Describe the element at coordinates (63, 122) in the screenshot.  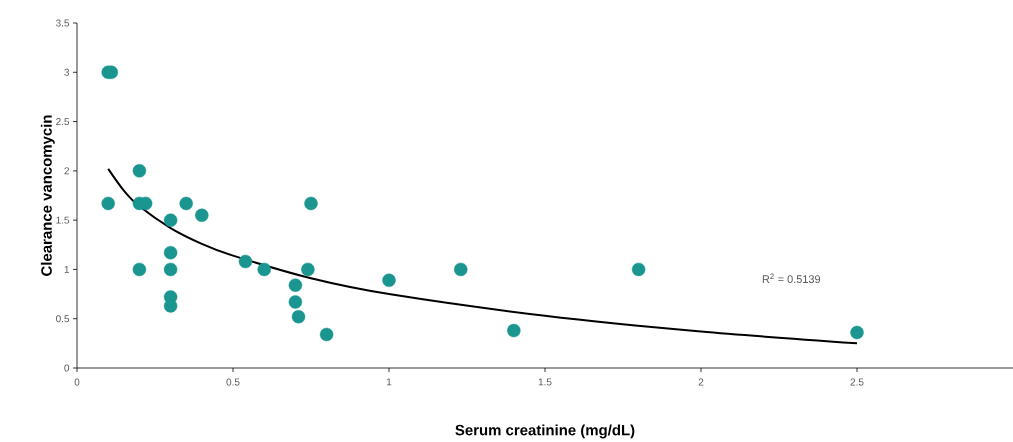
I see `y-tick-label: 2.5` at that location.